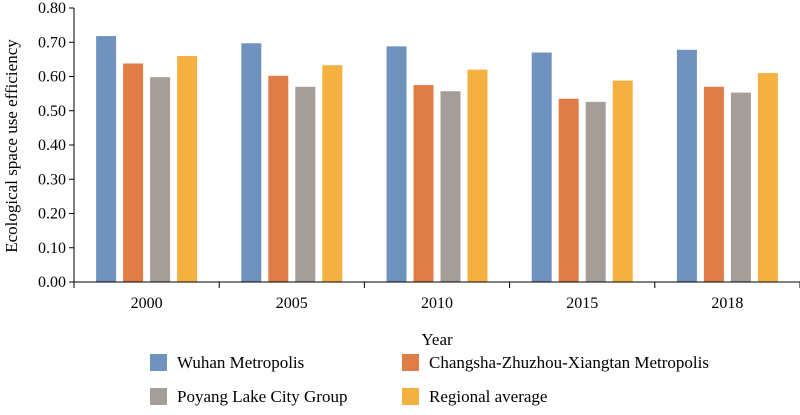 The height and width of the screenshot is (415, 800). I want to click on y-tick-label: 0.00, so click(52, 282).